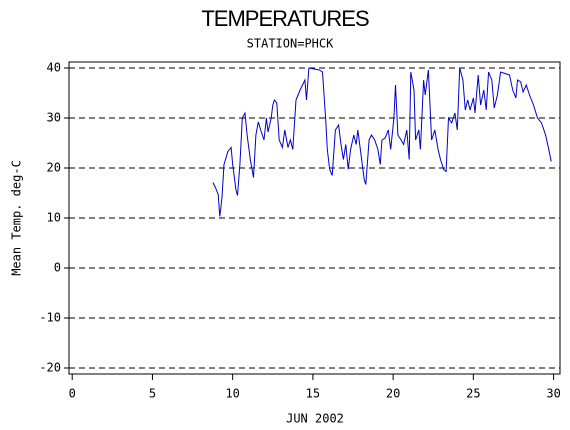  What do you see at coordinates (72, 394) in the screenshot?
I see `x-tick-label: 0` at bounding box center [72, 394].